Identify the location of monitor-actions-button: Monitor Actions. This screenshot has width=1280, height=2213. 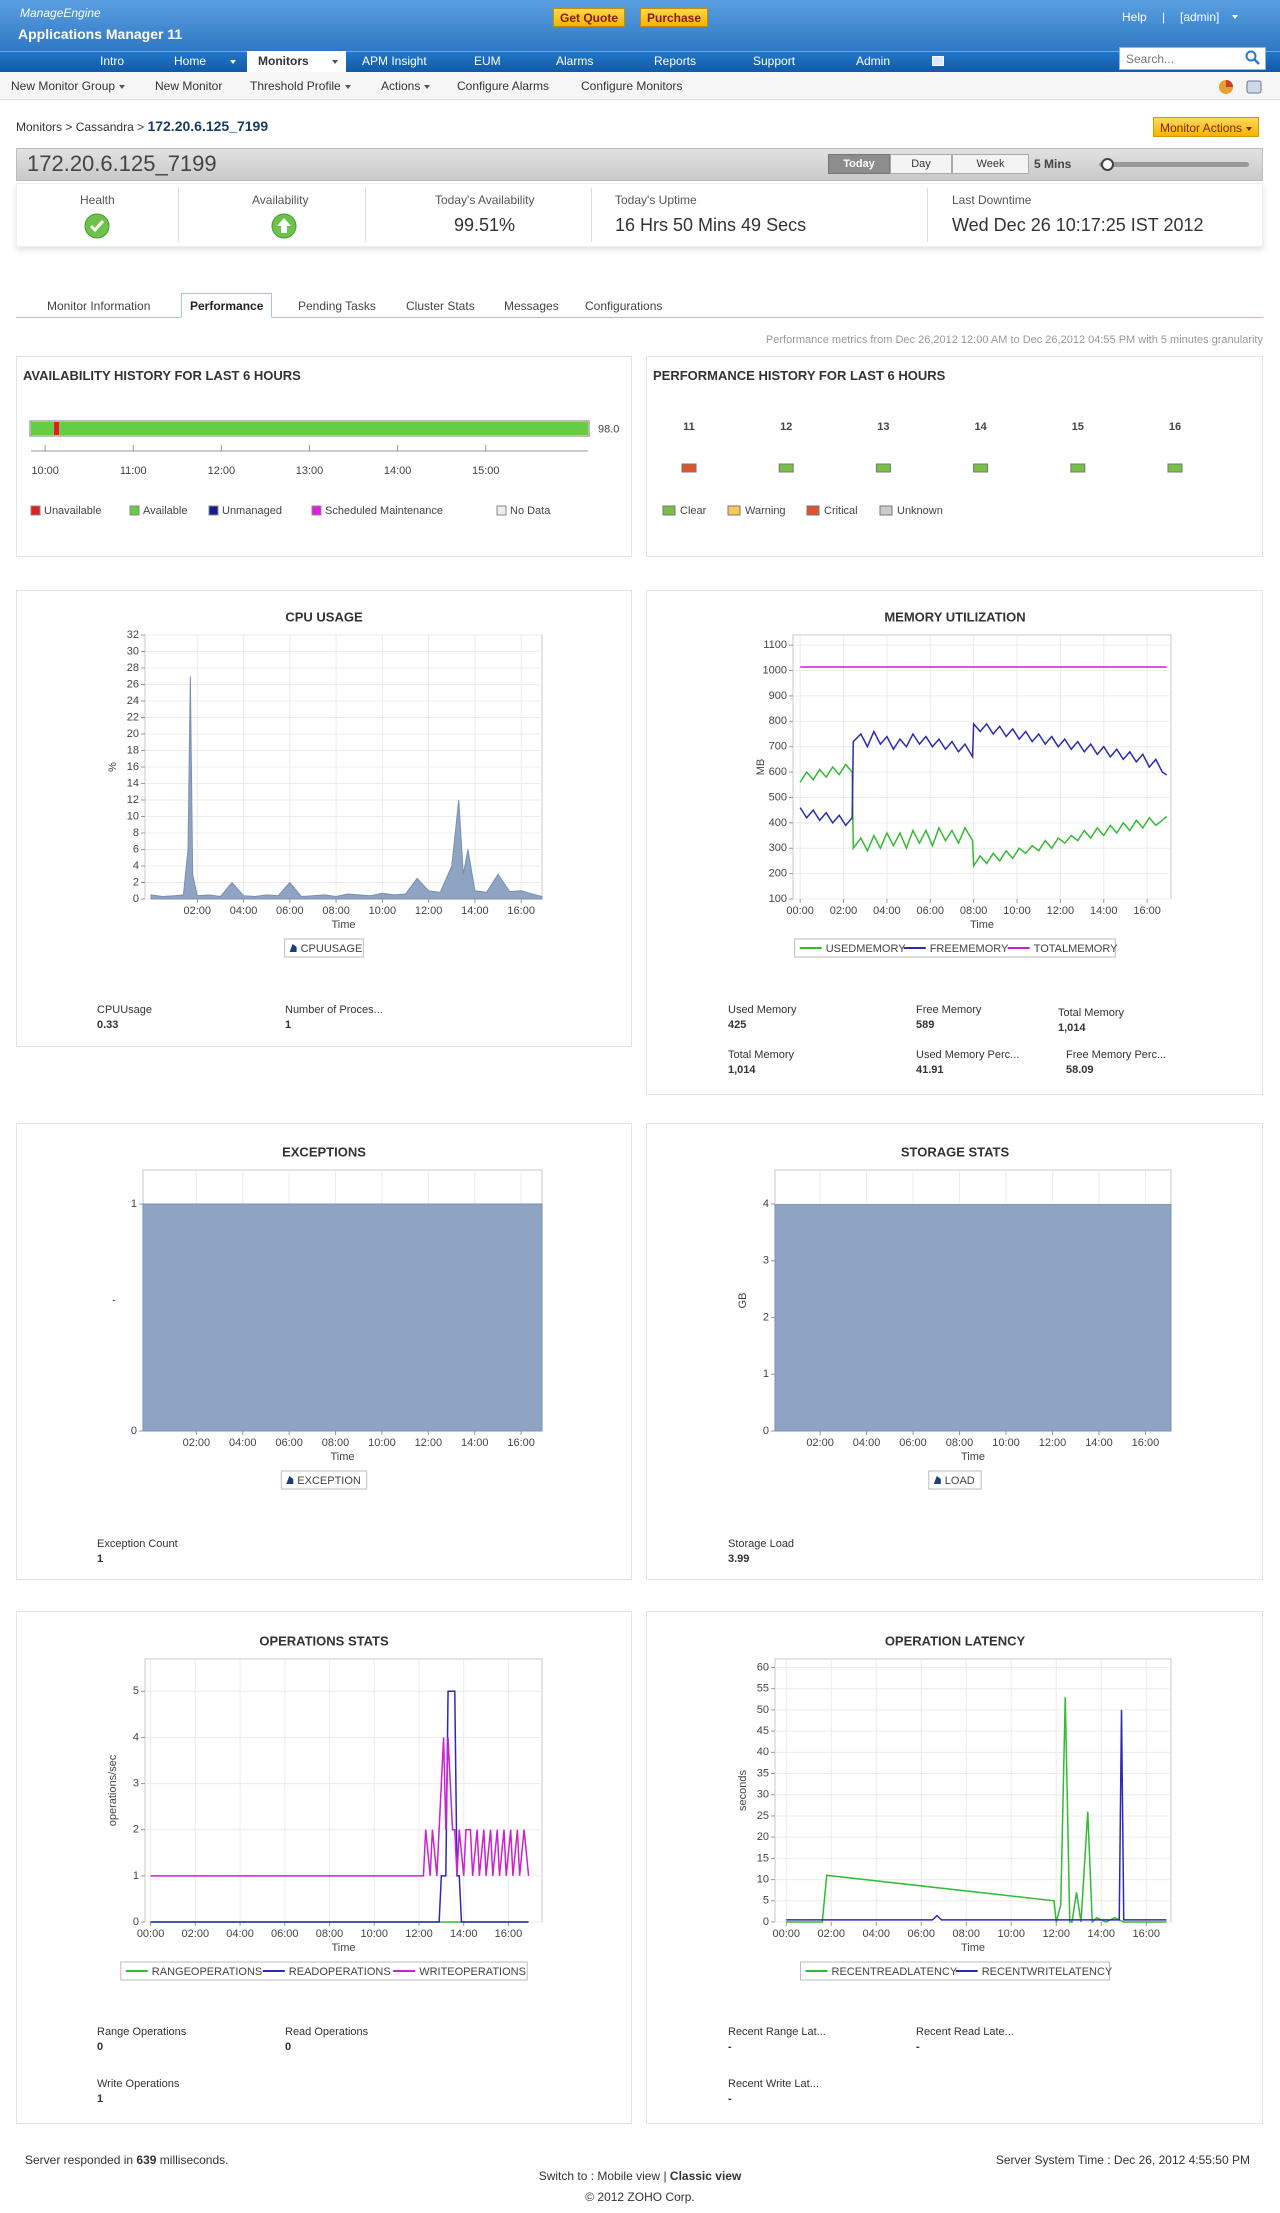
(1206, 127).